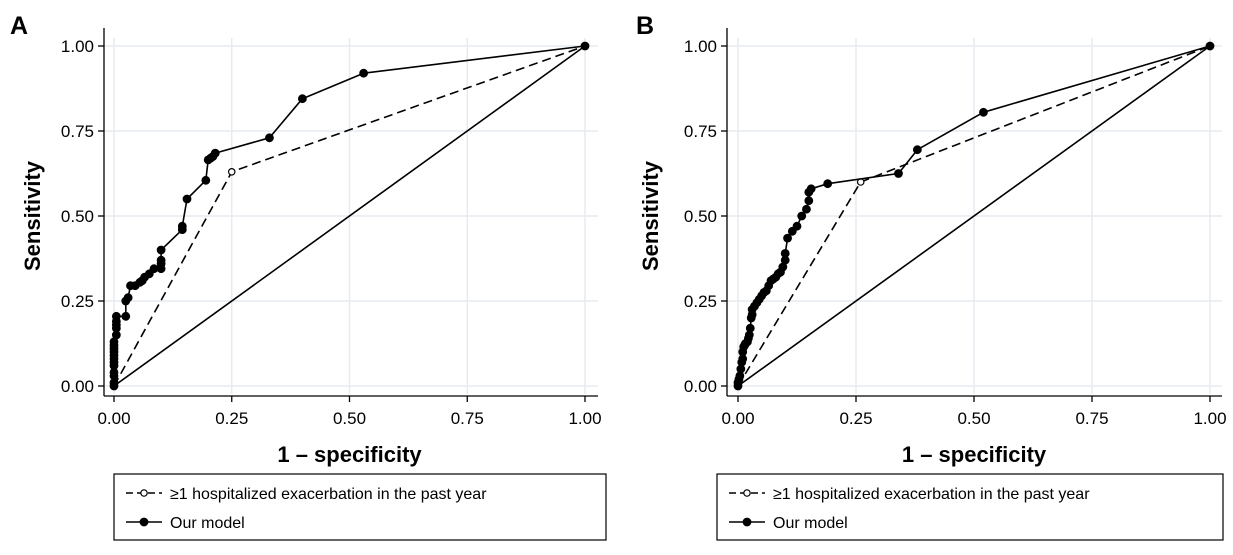  What do you see at coordinates (19, 26) in the screenshot?
I see `panel-label: A` at bounding box center [19, 26].